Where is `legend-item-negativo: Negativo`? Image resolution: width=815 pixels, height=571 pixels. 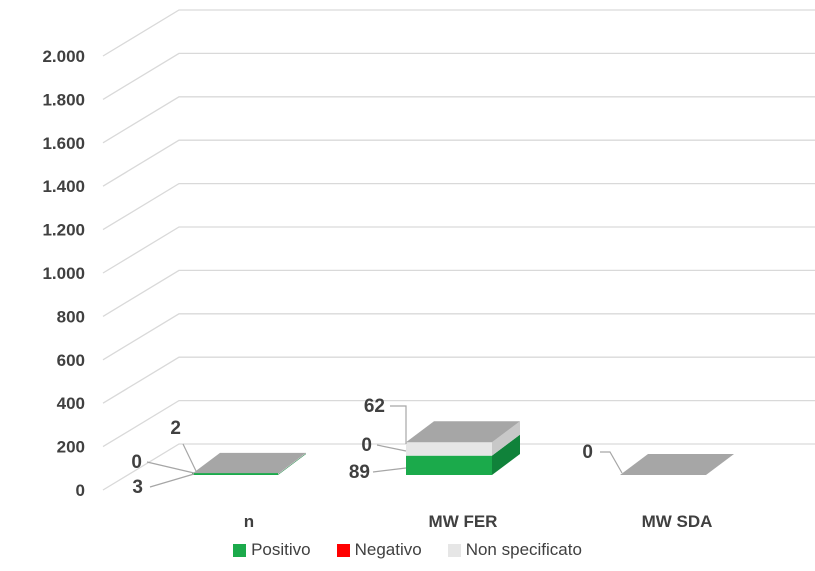
legend-item-negativo: Negativo is located at coordinates (379, 550).